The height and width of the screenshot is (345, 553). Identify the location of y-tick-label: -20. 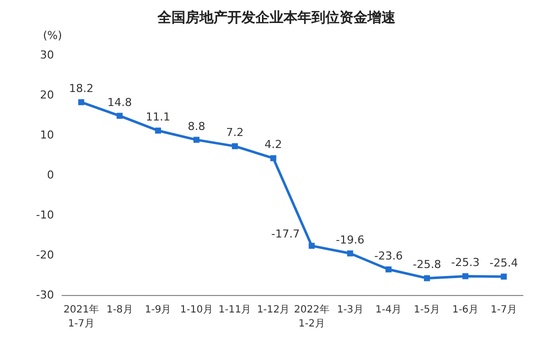
(45, 255).